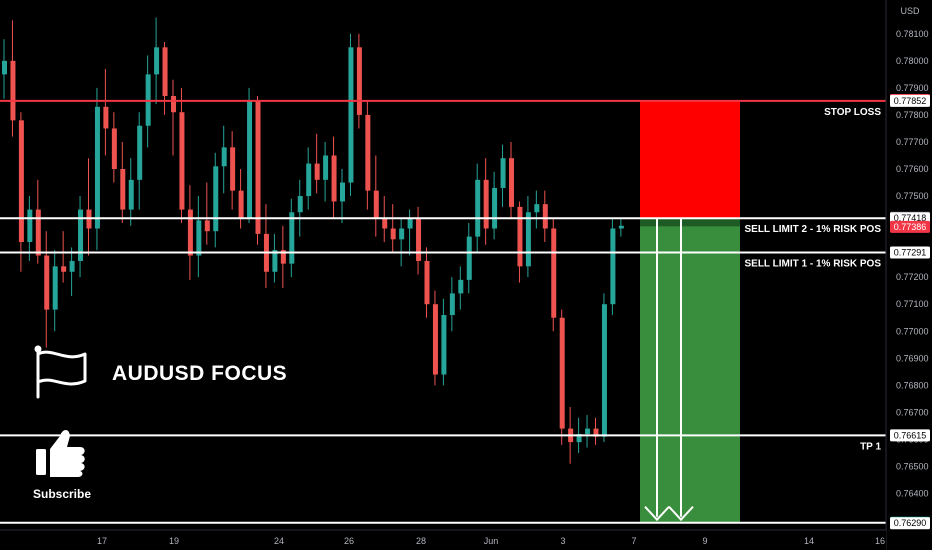  Describe the element at coordinates (812, 229) in the screenshot. I see `level-label: SELL LIMIT 2 - 1% RISK POS` at that location.